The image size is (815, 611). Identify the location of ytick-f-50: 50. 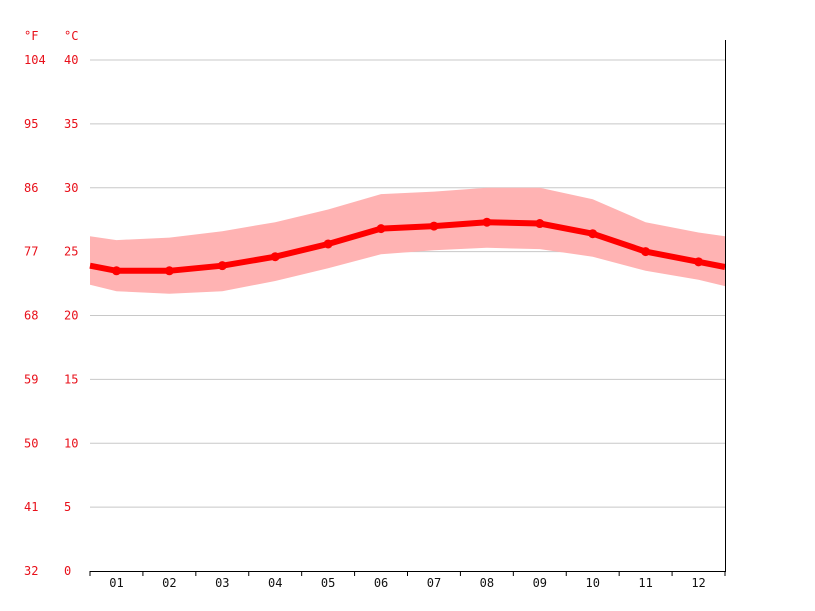
(31, 443).